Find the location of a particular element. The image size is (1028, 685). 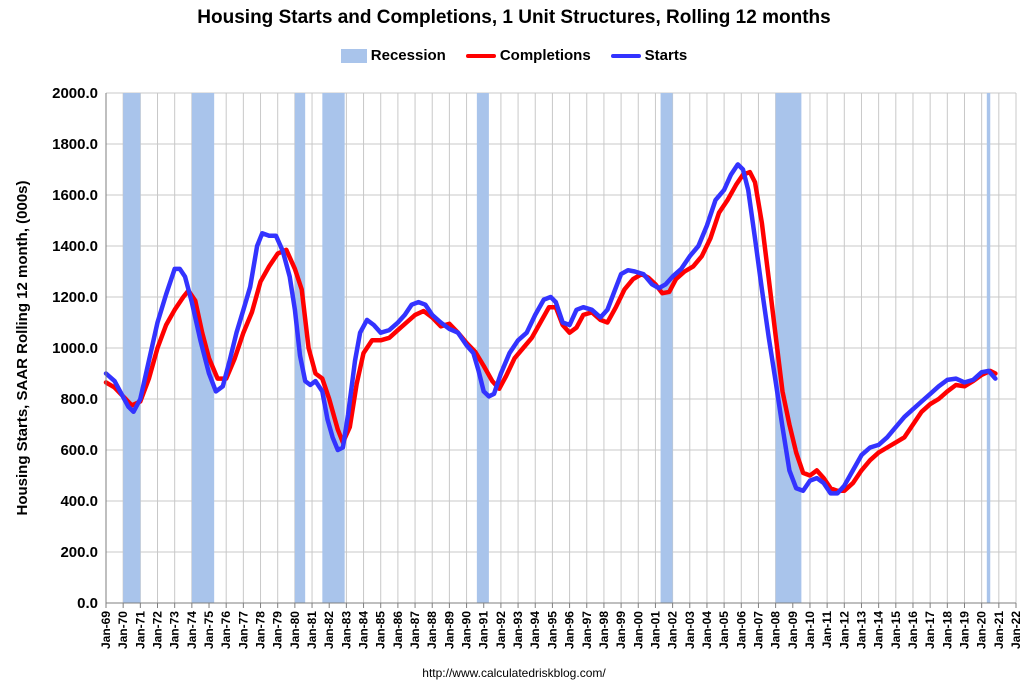

x-tick-label: Jan-81 is located at coordinates (312, 630).